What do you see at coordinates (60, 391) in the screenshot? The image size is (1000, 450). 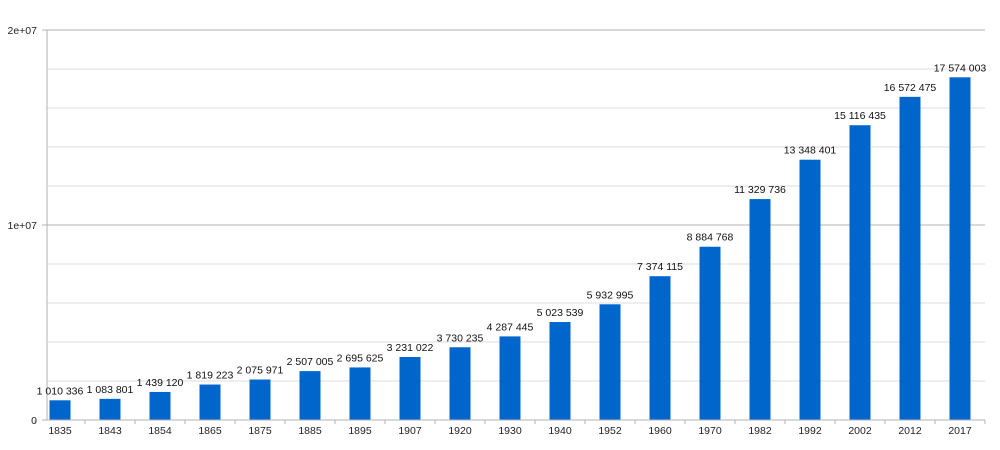 I see `data-label: 1 010 336` at bounding box center [60, 391].